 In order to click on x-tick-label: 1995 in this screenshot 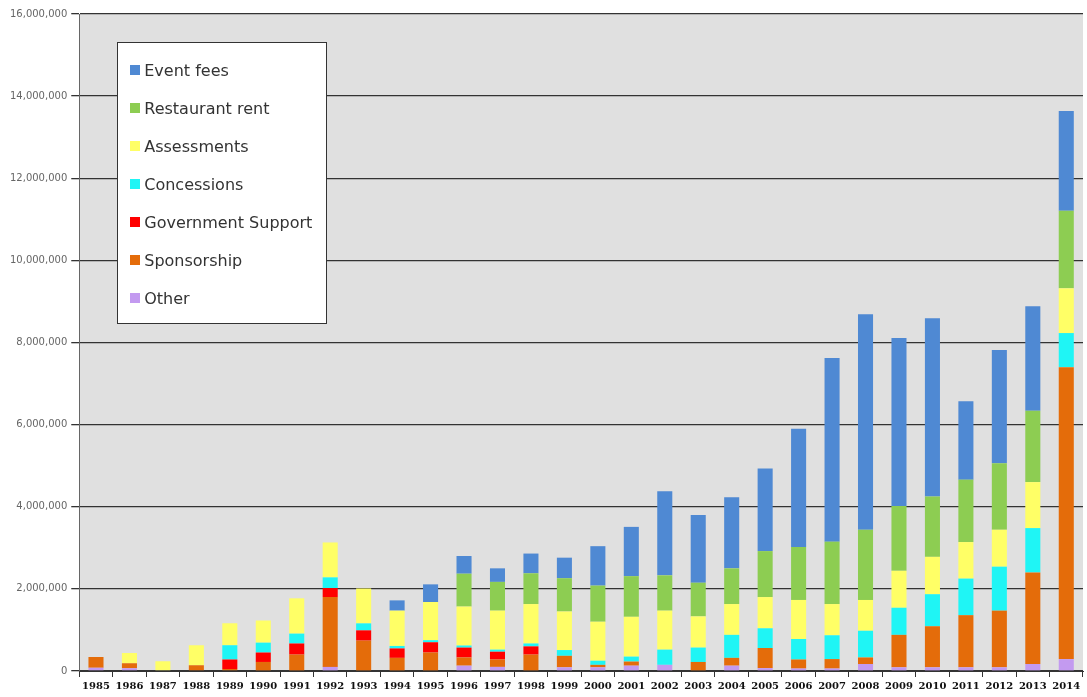, I will do `click(430, 685)`.